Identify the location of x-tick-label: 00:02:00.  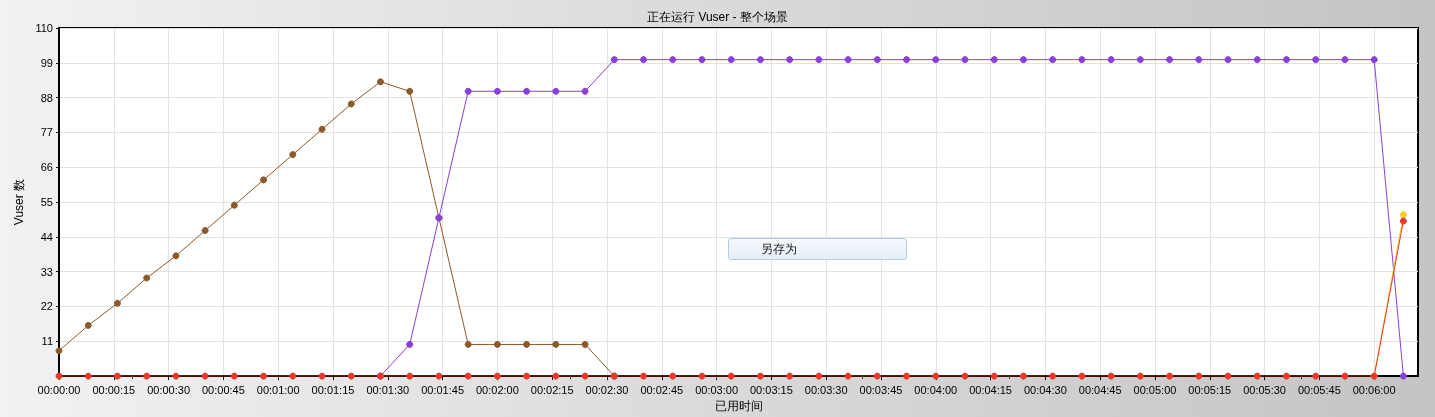
(497, 389).